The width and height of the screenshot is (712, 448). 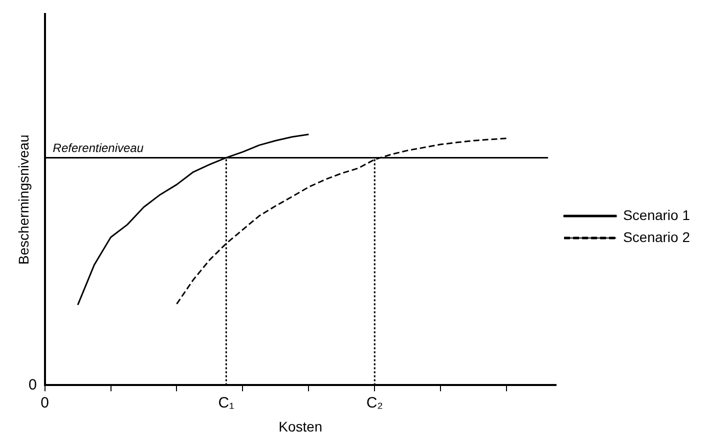 What do you see at coordinates (32, 385) in the screenshot?
I see `text: 0` at bounding box center [32, 385].